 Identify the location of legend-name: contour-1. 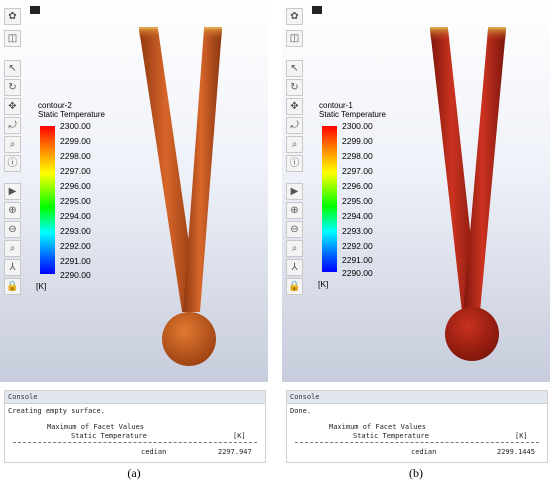
(336, 105).